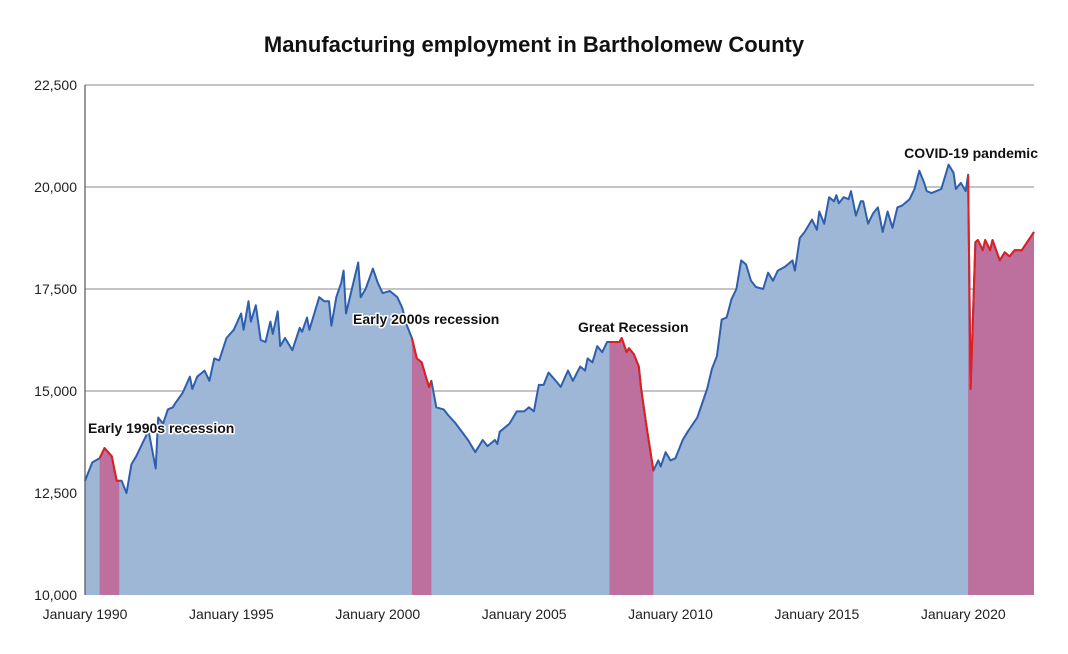 This screenshot has width=1068, height=654. What do you see at coordinates (55, 289) in the screenshot?
I see `y-tick-label: 17,500` at bounding box center [55, 289].